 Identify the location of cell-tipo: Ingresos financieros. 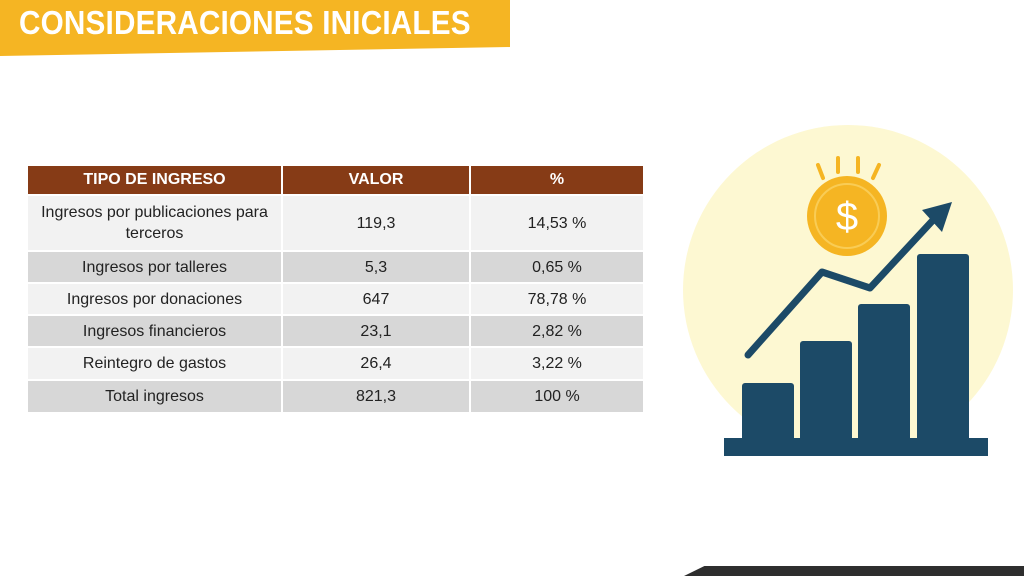
(155, 330).